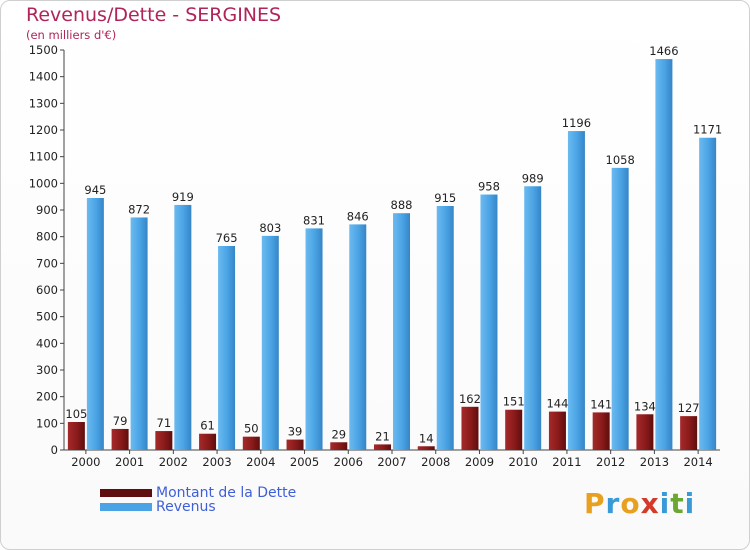 This screenshot has height=550, width=750. What do you see at coordinates (270, 228) in the screenshot?
I see `data-label-revenus: 803` at bounding box center [270, 228].